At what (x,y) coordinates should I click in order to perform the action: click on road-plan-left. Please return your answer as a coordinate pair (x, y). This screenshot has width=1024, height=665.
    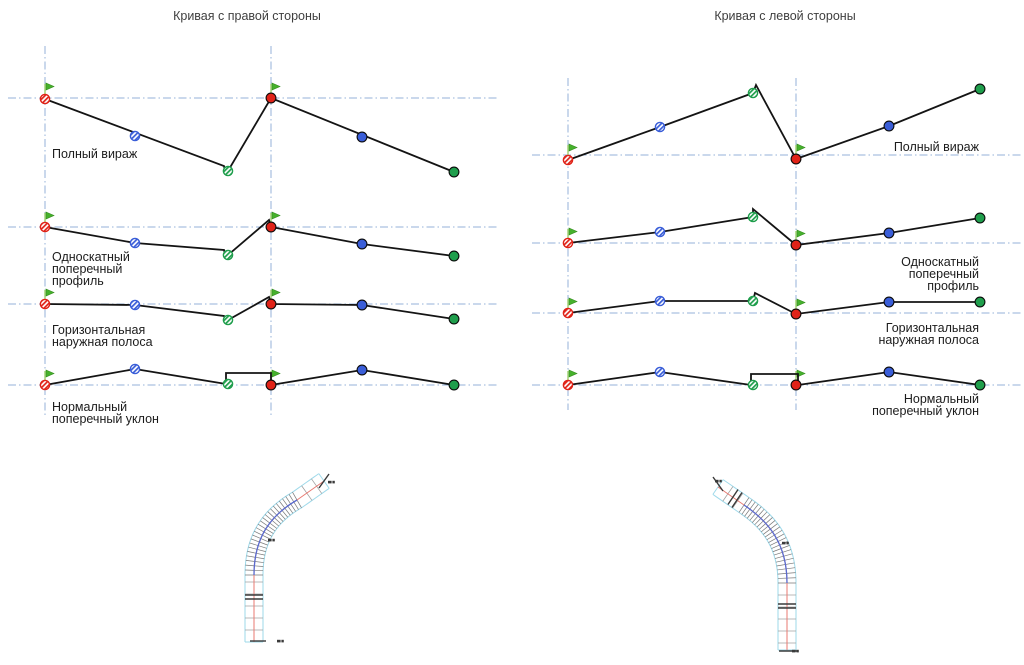
    Looking at the image, I should click on (289, 558).